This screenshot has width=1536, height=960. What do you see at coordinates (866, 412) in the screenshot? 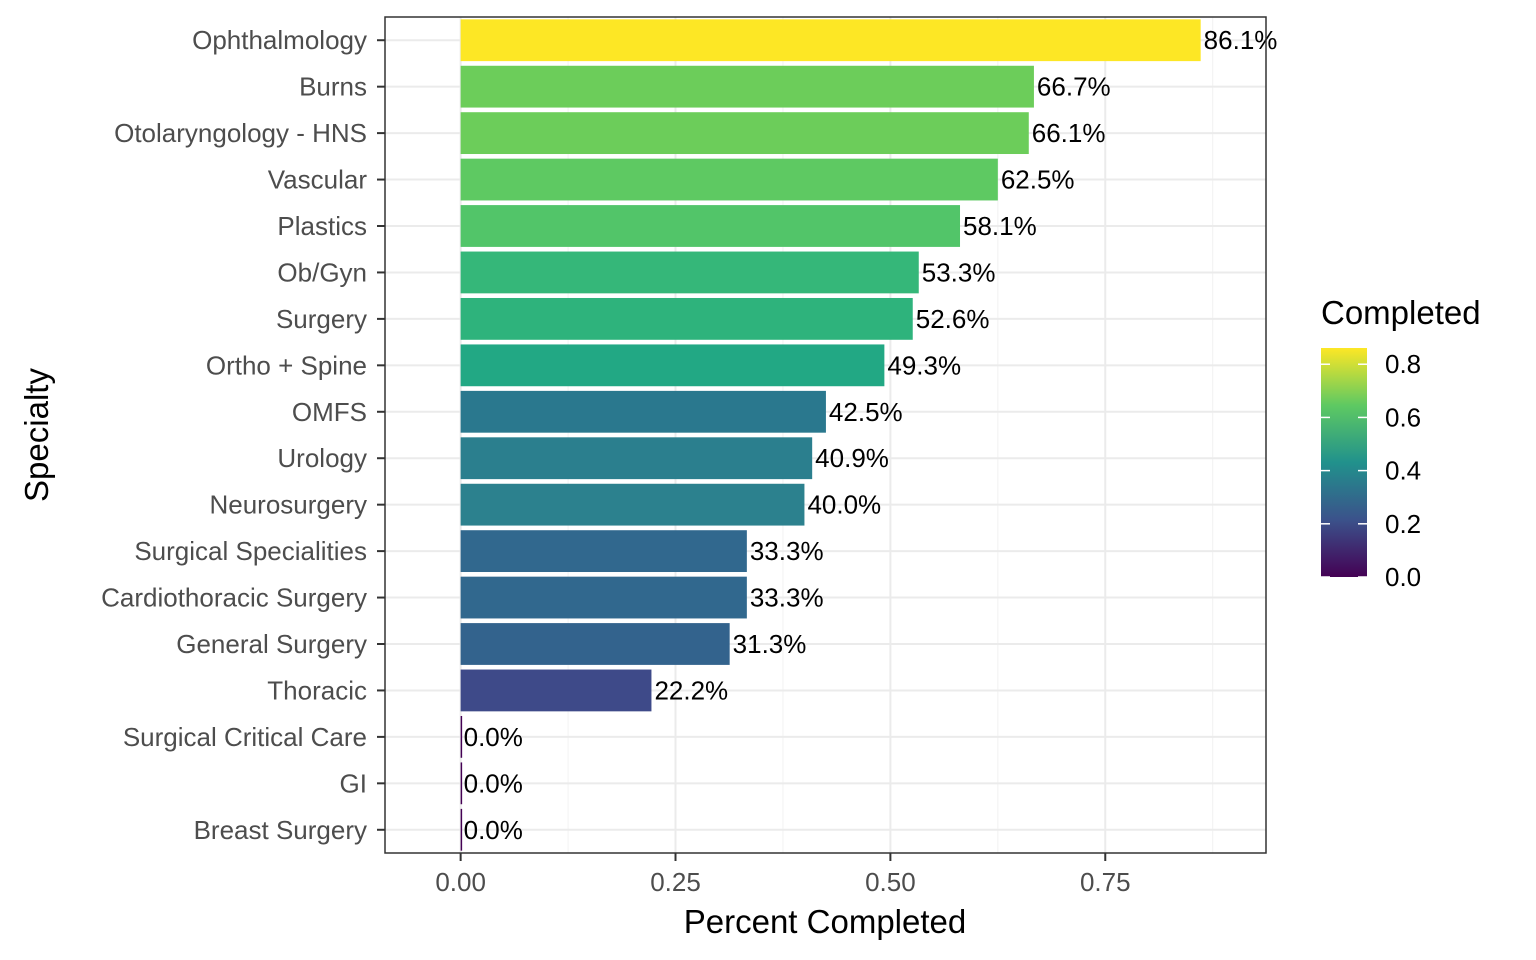
I see `data-label: 42.5%` at bounding box center [866, 412].